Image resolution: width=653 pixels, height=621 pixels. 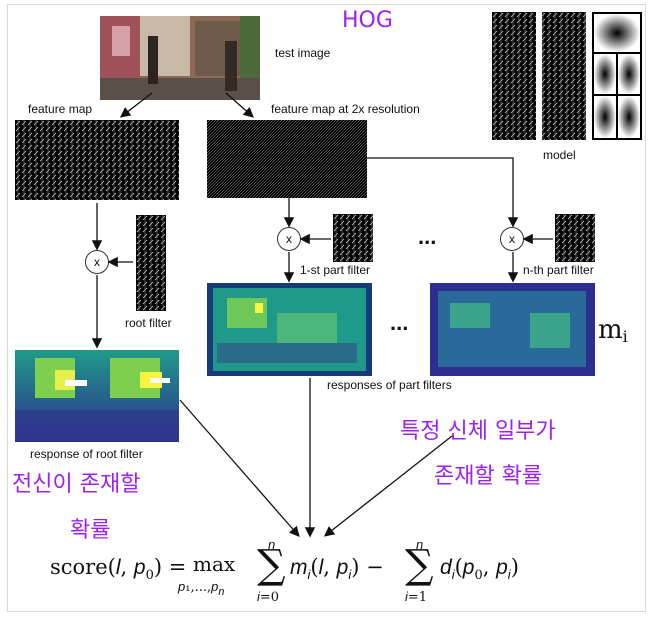 I want to click on arrow-root-response-to-score, so click(x=239, y=468).